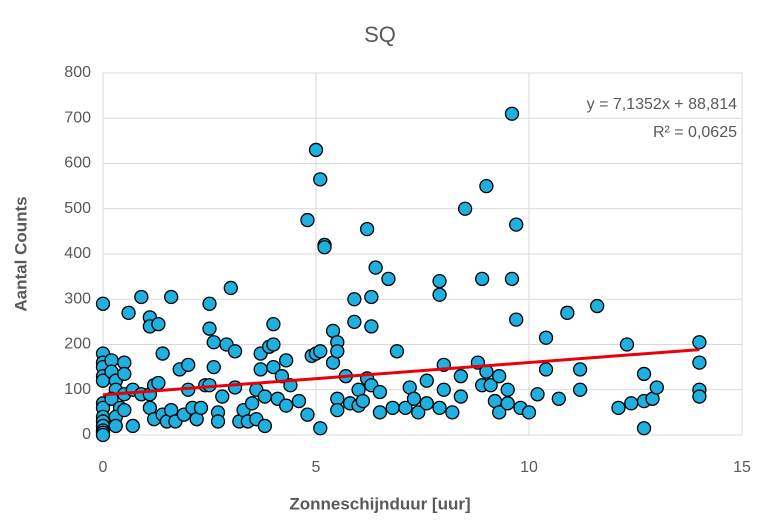  I want to click on chart-title: SQ, so click(380, 34).